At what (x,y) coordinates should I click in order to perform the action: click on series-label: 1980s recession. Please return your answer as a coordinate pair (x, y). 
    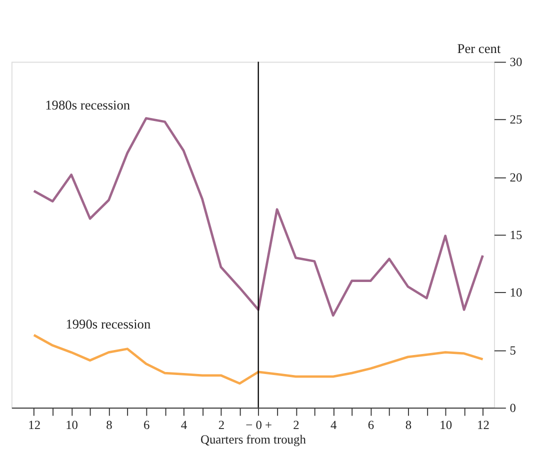
    Looking at the image, I should click on (87, 105).